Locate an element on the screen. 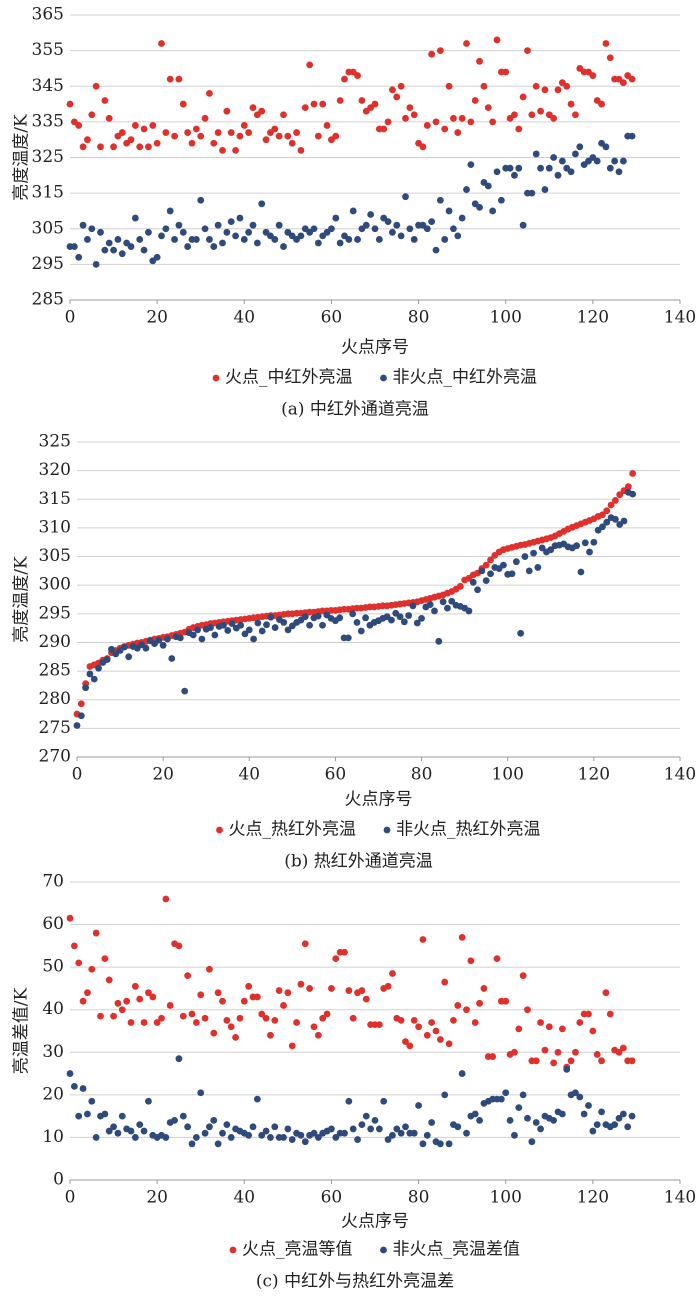  y-tick-label: 300 is located at coordinates (55, 585).